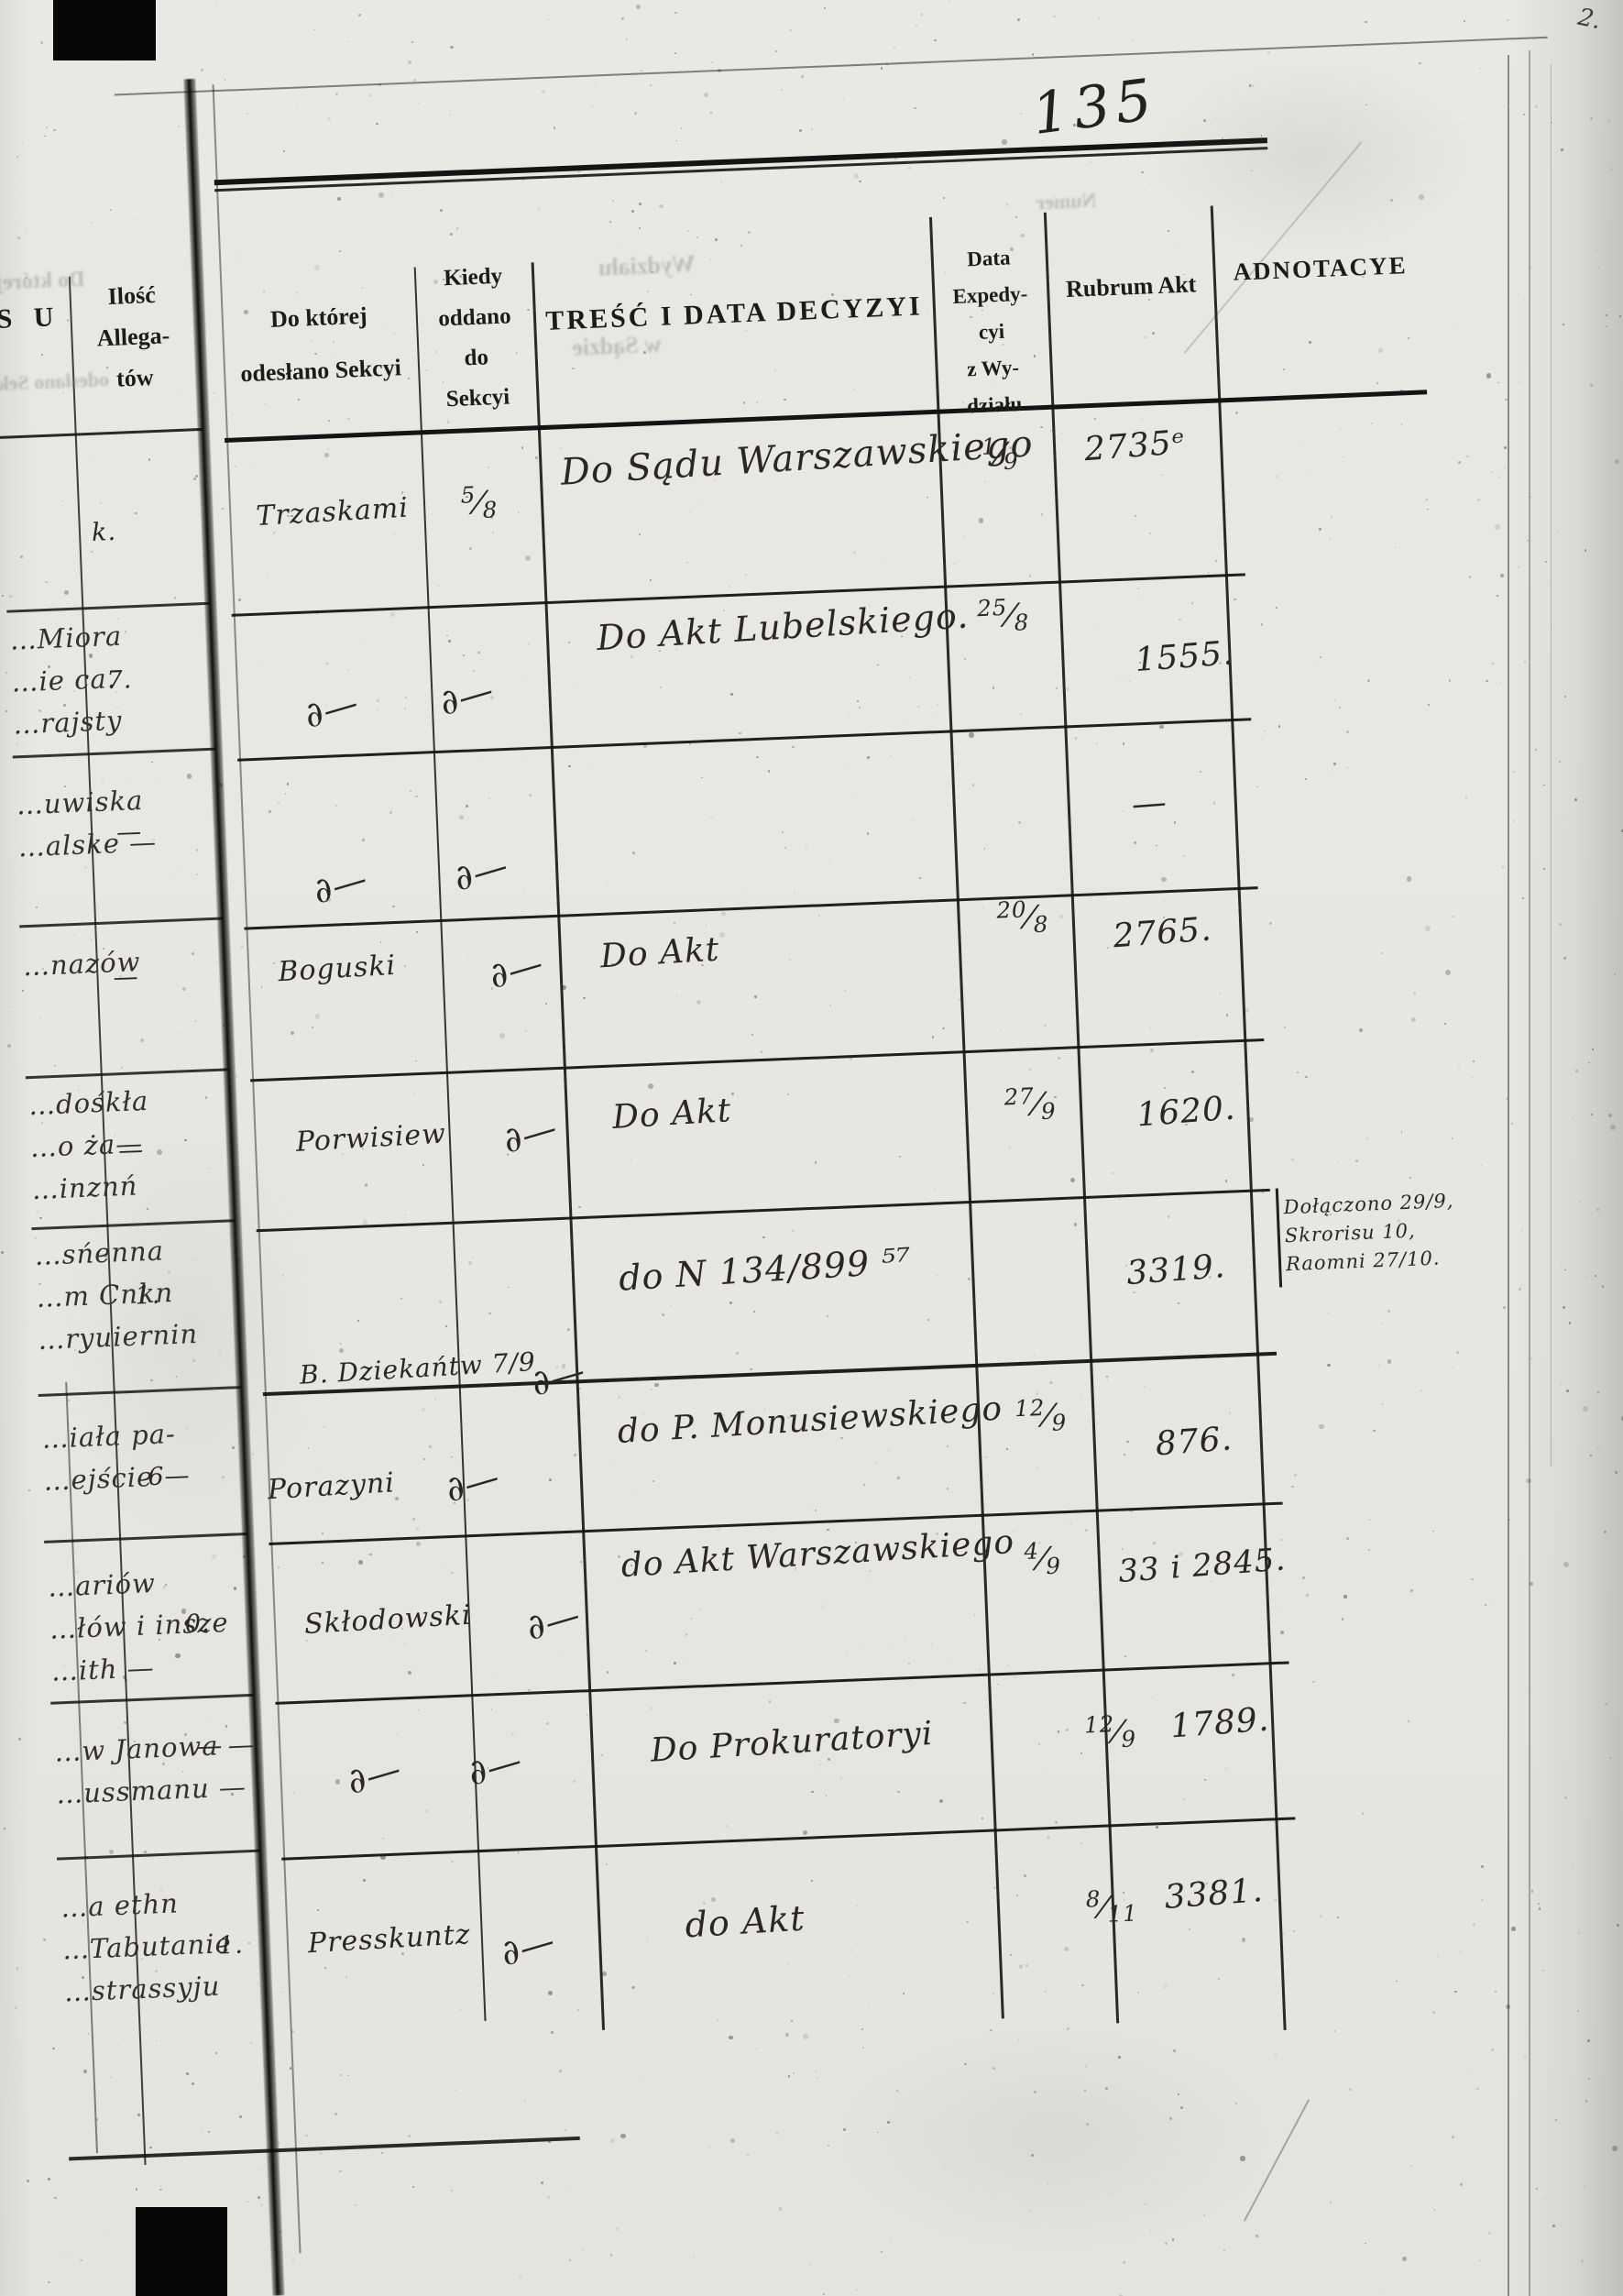 The image size is (1623, 2296). Describe the element at coordinates (1184, 657) in the screenshot. I see `row-2-rubrum-value: 1555.` at that location.